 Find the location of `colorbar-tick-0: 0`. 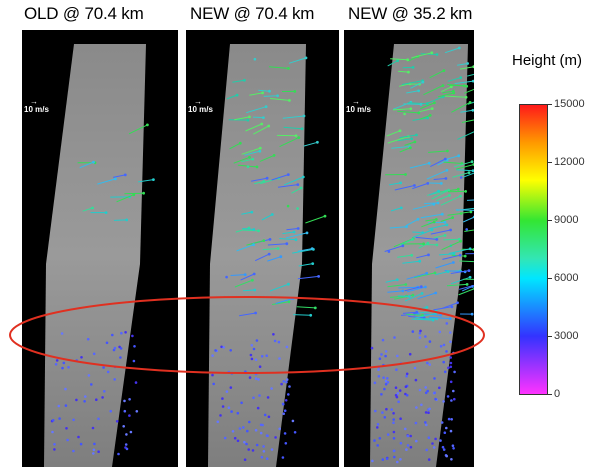

colorbar-tick-0: 0 is located at coordinates (557, 394).